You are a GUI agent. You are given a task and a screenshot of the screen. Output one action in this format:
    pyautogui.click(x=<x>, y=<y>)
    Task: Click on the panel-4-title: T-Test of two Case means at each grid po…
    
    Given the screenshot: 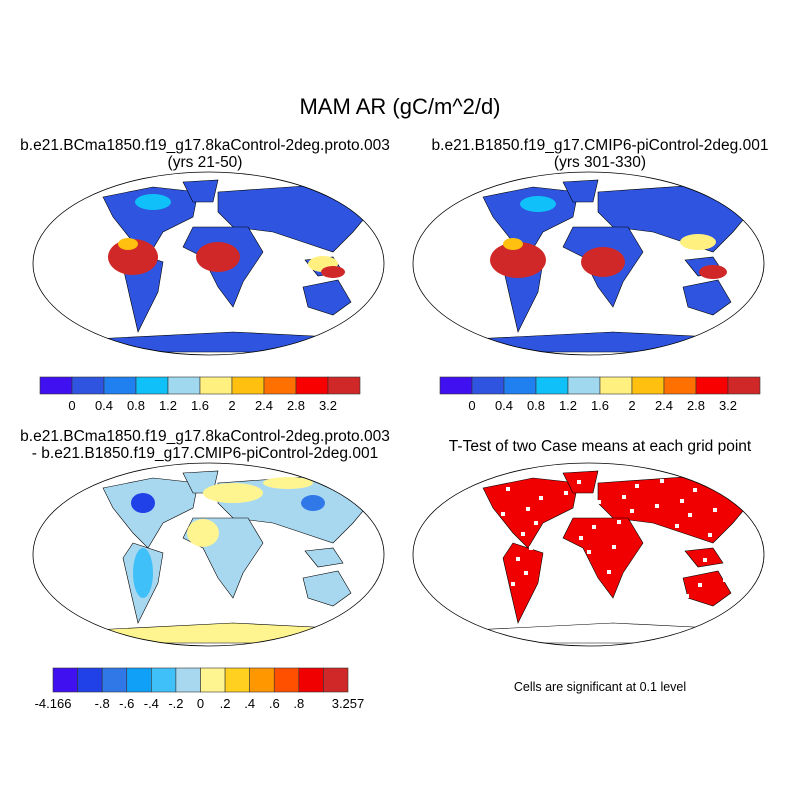 What is the action you would take?
    pyautogui.click(x=600, y=446)
    